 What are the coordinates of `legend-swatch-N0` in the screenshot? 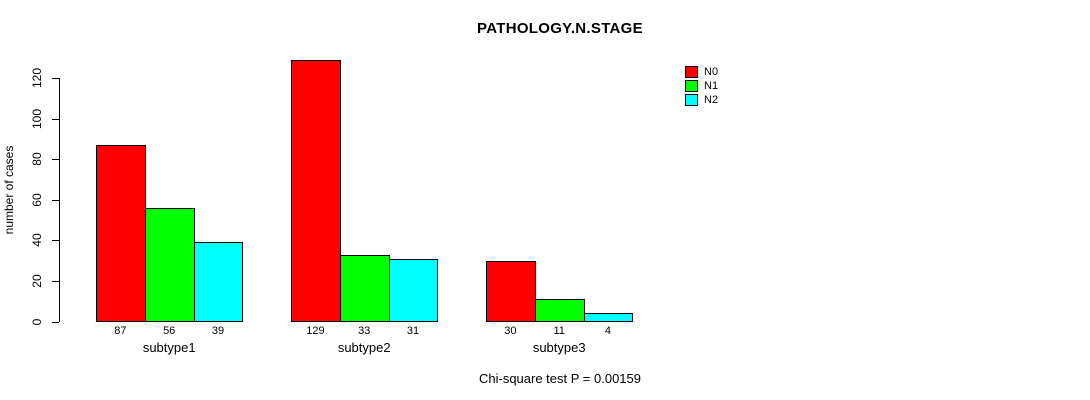 It's located at (691, 72).